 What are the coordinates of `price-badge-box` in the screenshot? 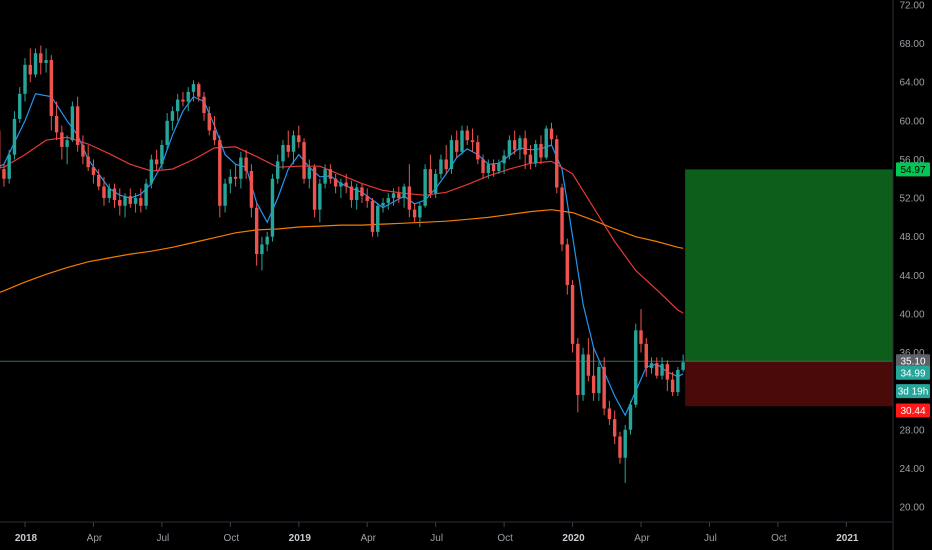 It's located at (913, 372).